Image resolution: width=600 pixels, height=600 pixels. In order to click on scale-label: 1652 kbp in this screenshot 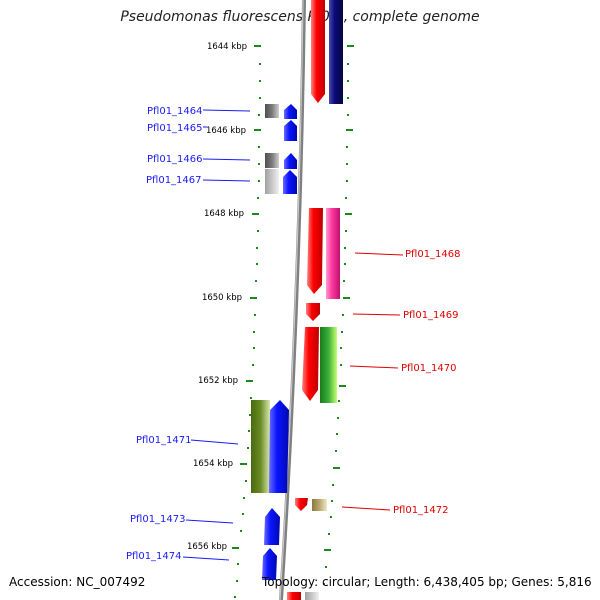, I will do `click(218, 381)`.